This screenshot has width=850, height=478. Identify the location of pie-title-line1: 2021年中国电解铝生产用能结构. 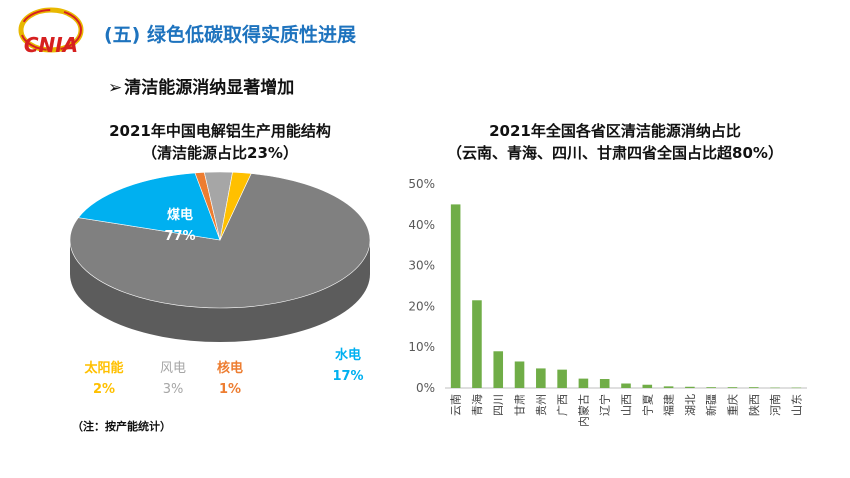
(220, 131).